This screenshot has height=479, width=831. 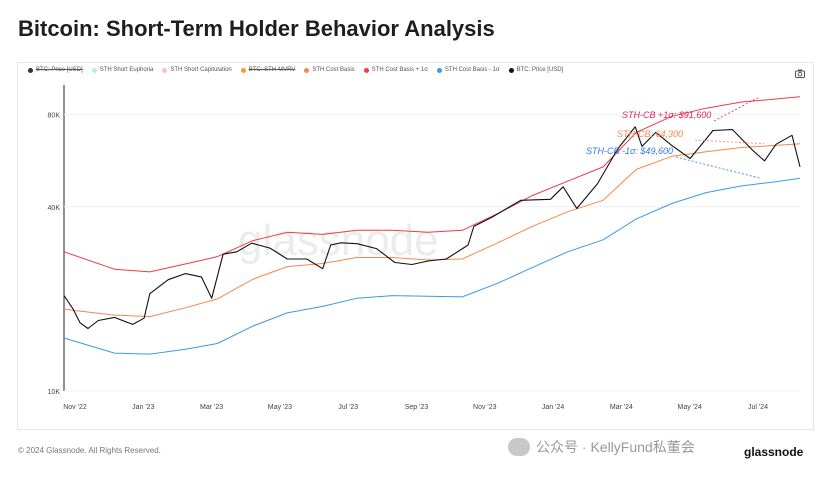 What do you see at coordinates (54, 392) in the screenshot?
I see `y-tick-label: 10K` at bounding box center [54, 392].